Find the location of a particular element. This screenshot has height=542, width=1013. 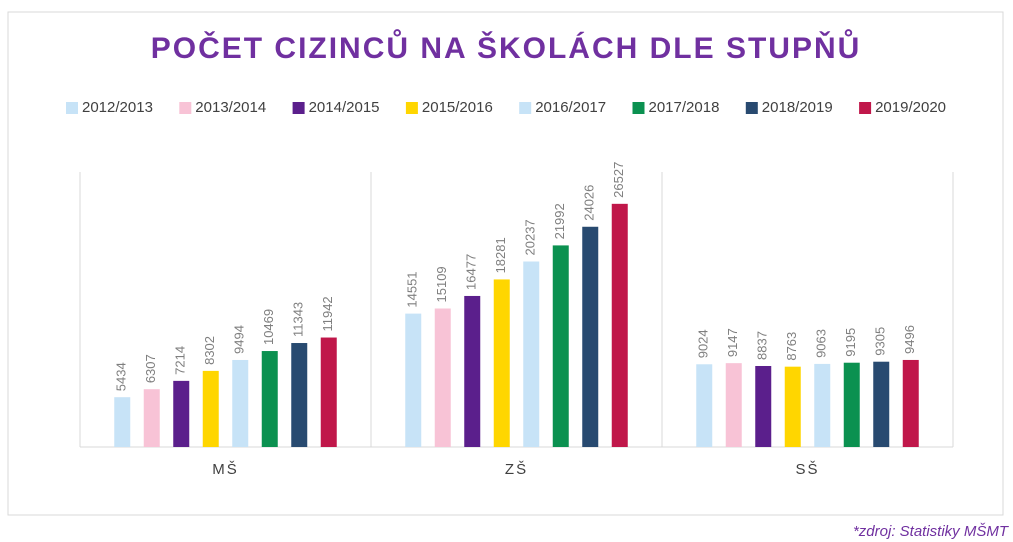

value-label: 18281 is located at coordinates (500, 255).